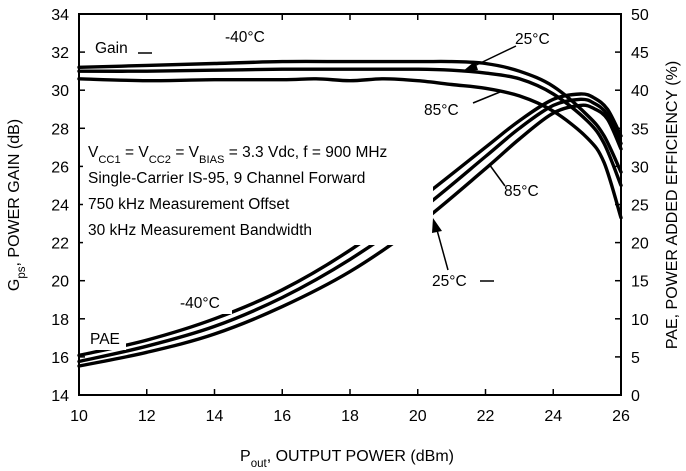 Image resolution: width=686 pixels, height=471 pixels. What do you see at coordinates (105, 339) in the screenshot?
I see `label-pae: PAE` at bounding box center [105, 339].